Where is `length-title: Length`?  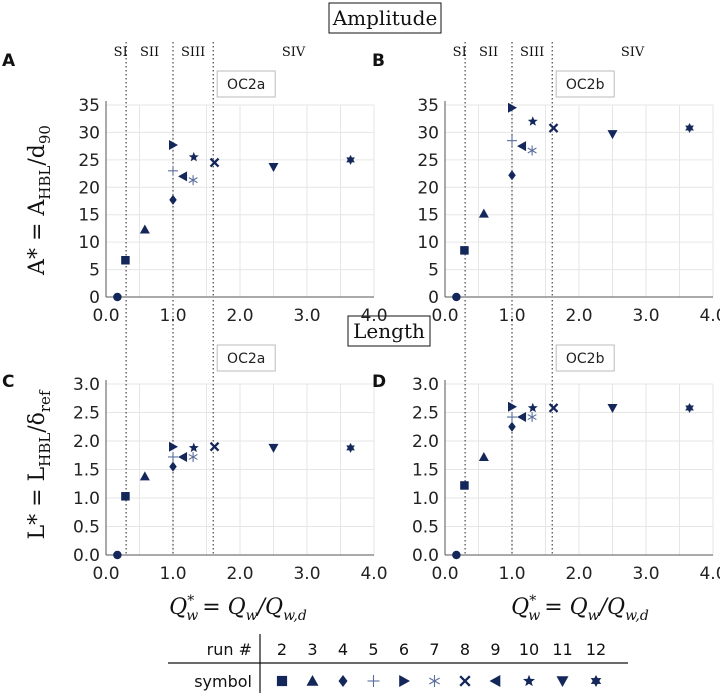
length-title: Length is located at coordinates (389, 331).